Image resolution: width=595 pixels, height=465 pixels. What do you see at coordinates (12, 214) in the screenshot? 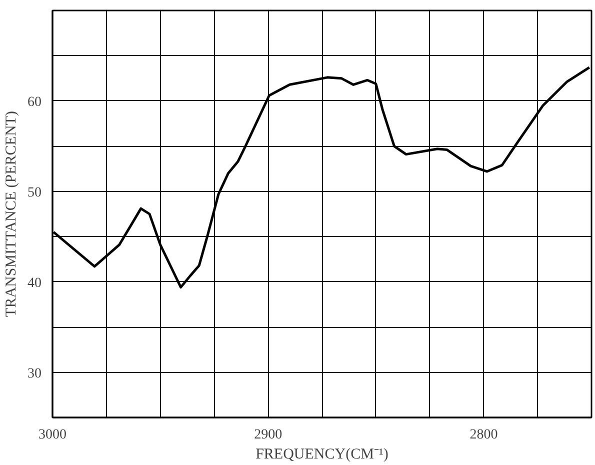
I see `y-axis-title: TRANSMITTANCE (PERCENT)` at bounding box center [12, 214].